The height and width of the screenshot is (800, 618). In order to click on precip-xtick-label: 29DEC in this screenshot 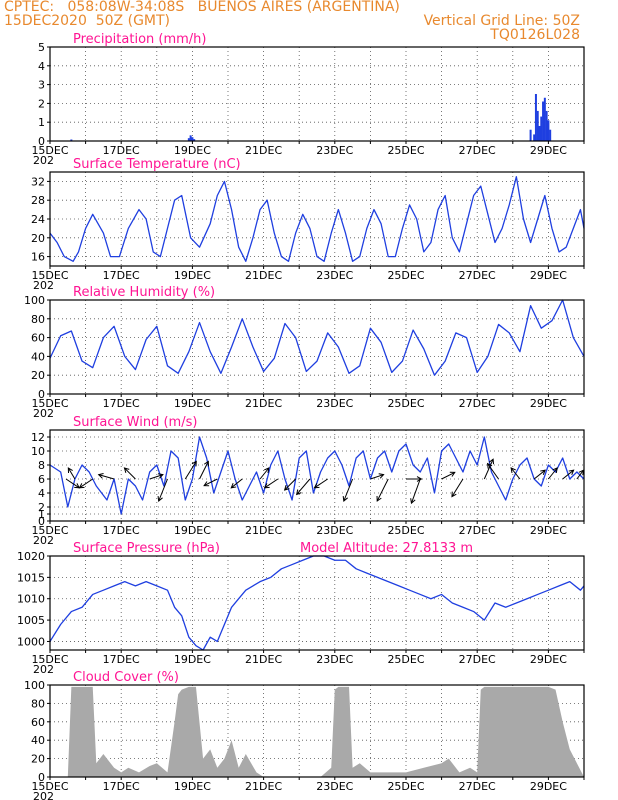, I will do `click(548, 150)`.